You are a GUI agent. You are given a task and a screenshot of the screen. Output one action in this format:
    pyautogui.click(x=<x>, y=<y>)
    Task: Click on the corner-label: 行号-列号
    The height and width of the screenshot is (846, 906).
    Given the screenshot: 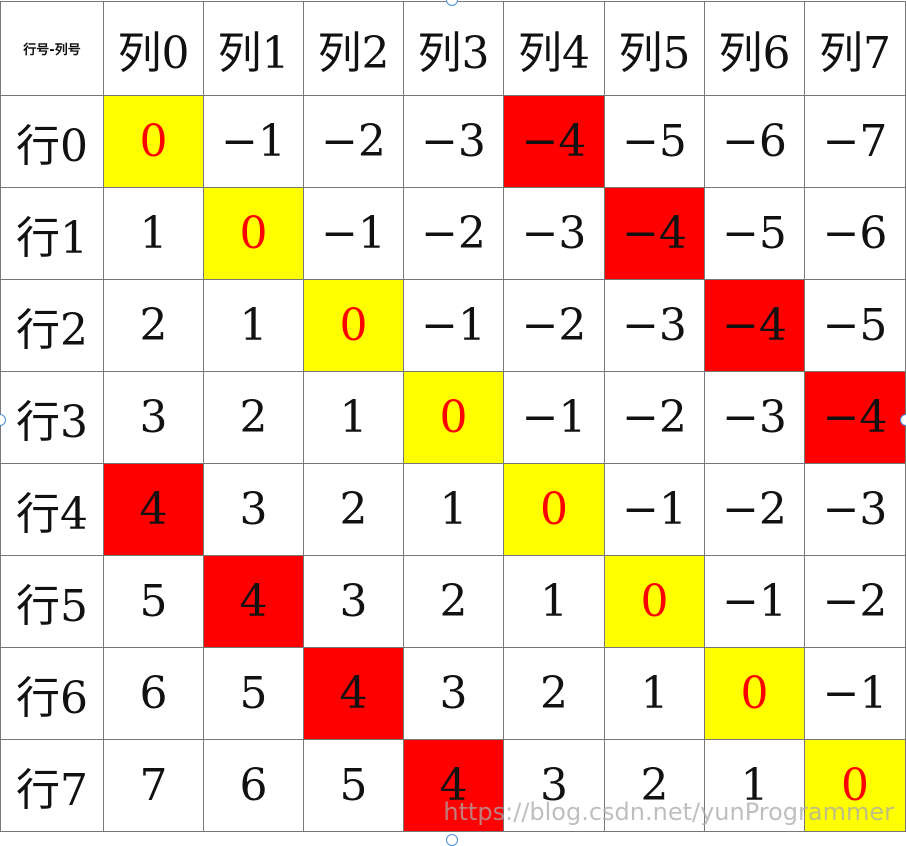 What is the action you would take?
    pyautogui.click(x=52, y=48)
    